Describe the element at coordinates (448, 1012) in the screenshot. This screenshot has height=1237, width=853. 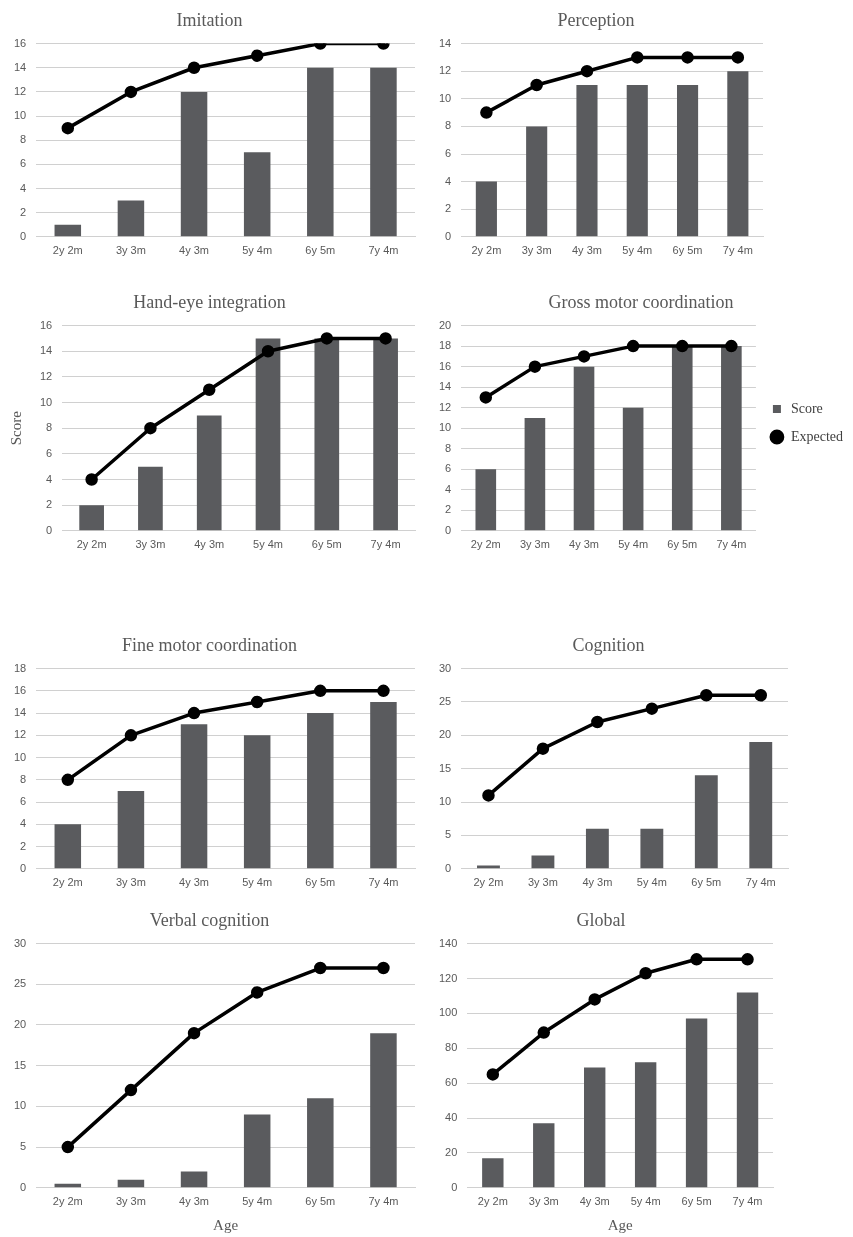
I see `y-tick-label: 100` at that location.